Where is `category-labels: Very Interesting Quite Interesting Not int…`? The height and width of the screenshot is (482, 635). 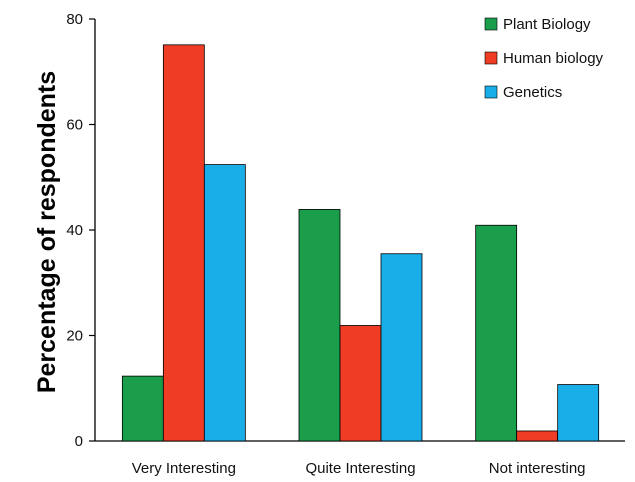 category-labels: Very Interesting Quite Interesting Not int… is located at coordinates (359, 468).